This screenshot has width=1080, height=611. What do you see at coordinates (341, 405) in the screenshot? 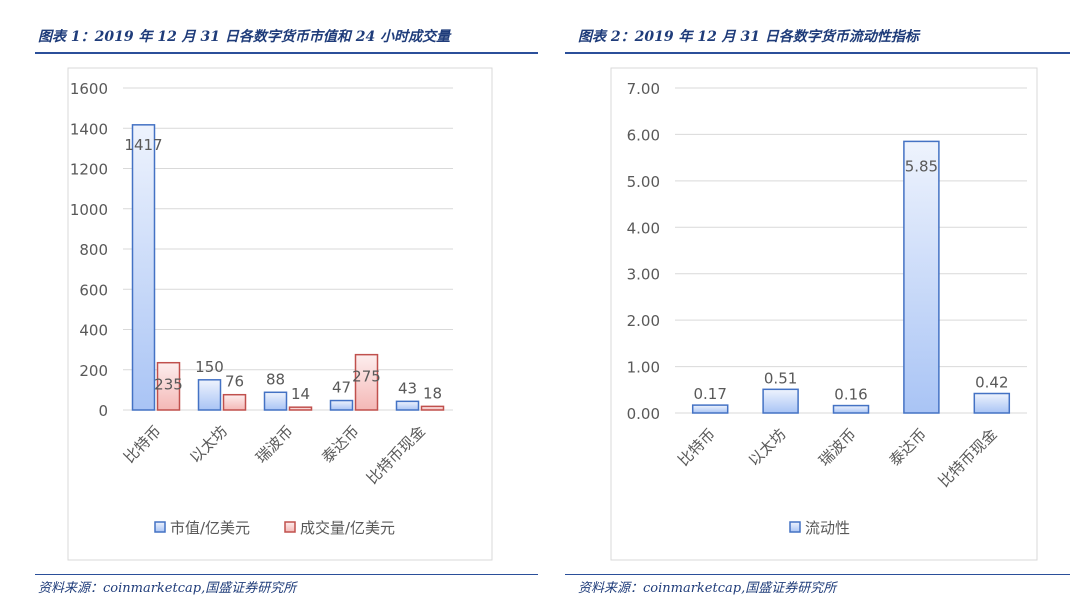
I see `bar-泰达币-市值/亿美元` at bounding box center [341, 405].